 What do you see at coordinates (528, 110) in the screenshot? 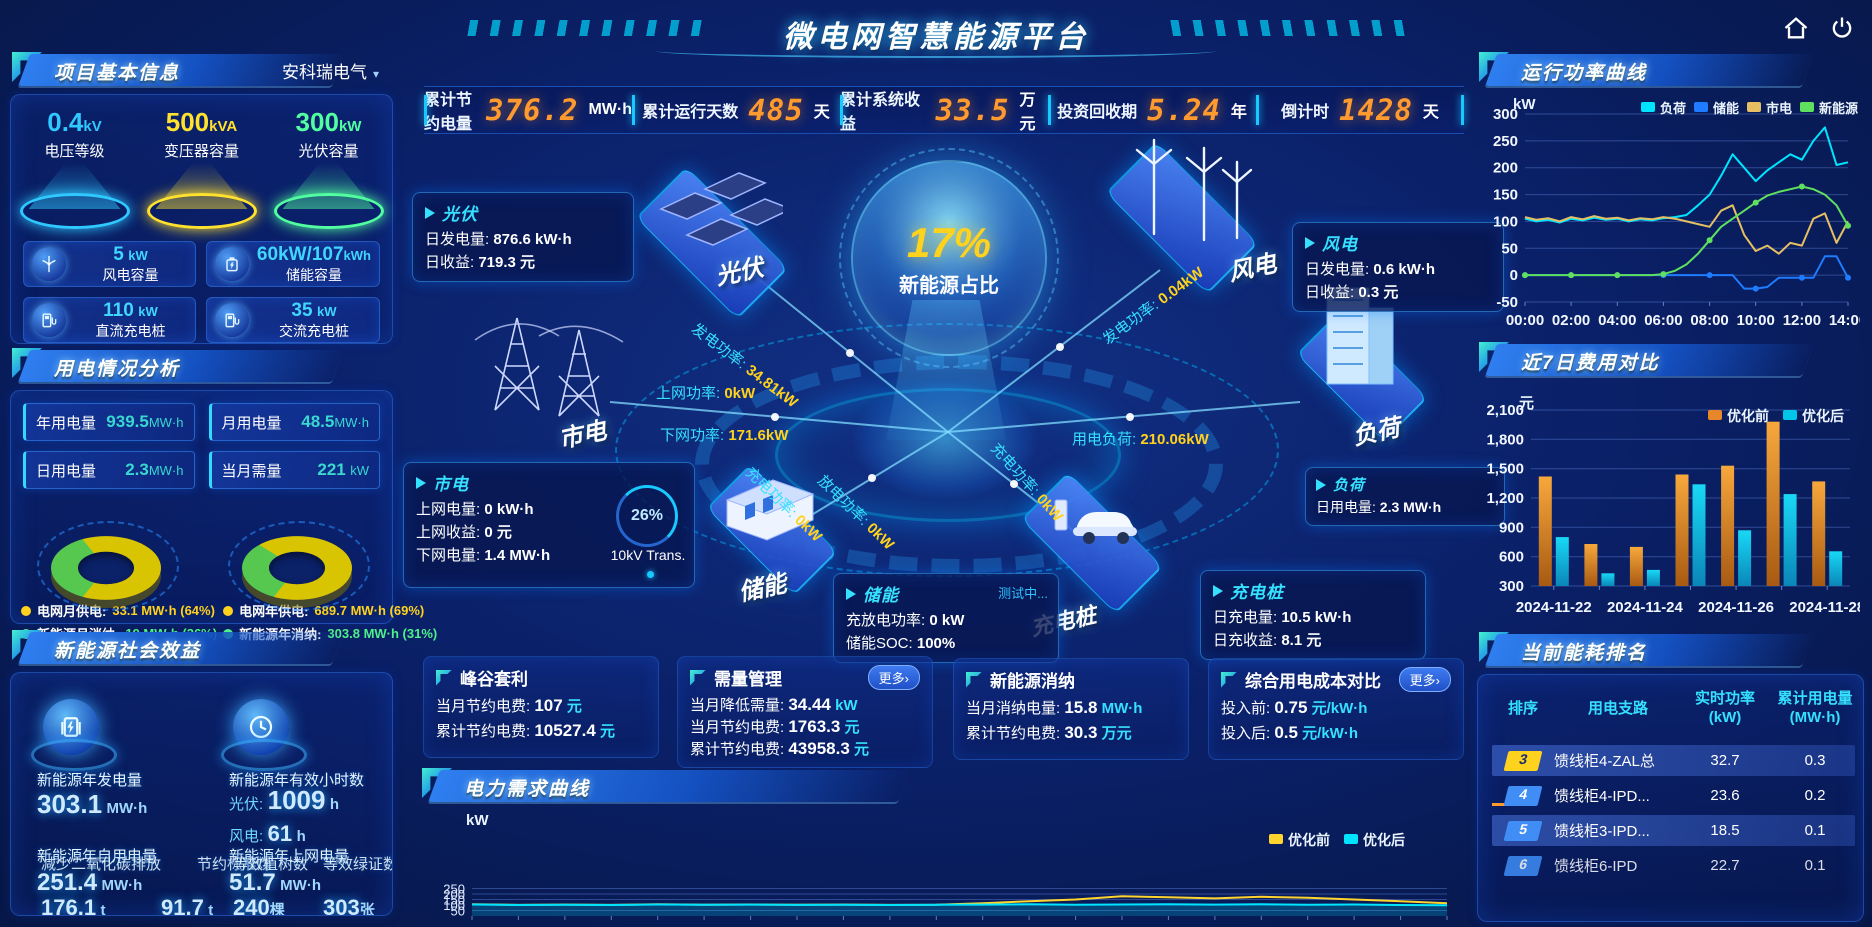
I see `kpi-saved-energy: 累计节约电量 376.2 MW·h` at bounding box center [528, 110].